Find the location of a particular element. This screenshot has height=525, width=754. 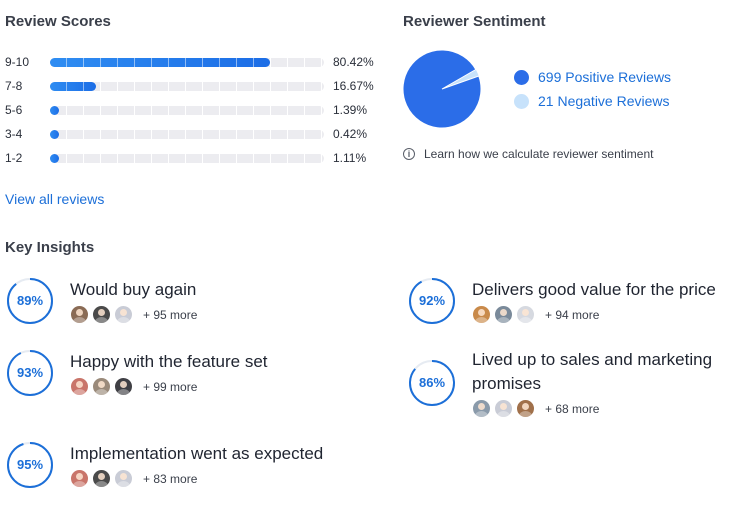

insight-percent: 95% is located at coordinates (30, 464).